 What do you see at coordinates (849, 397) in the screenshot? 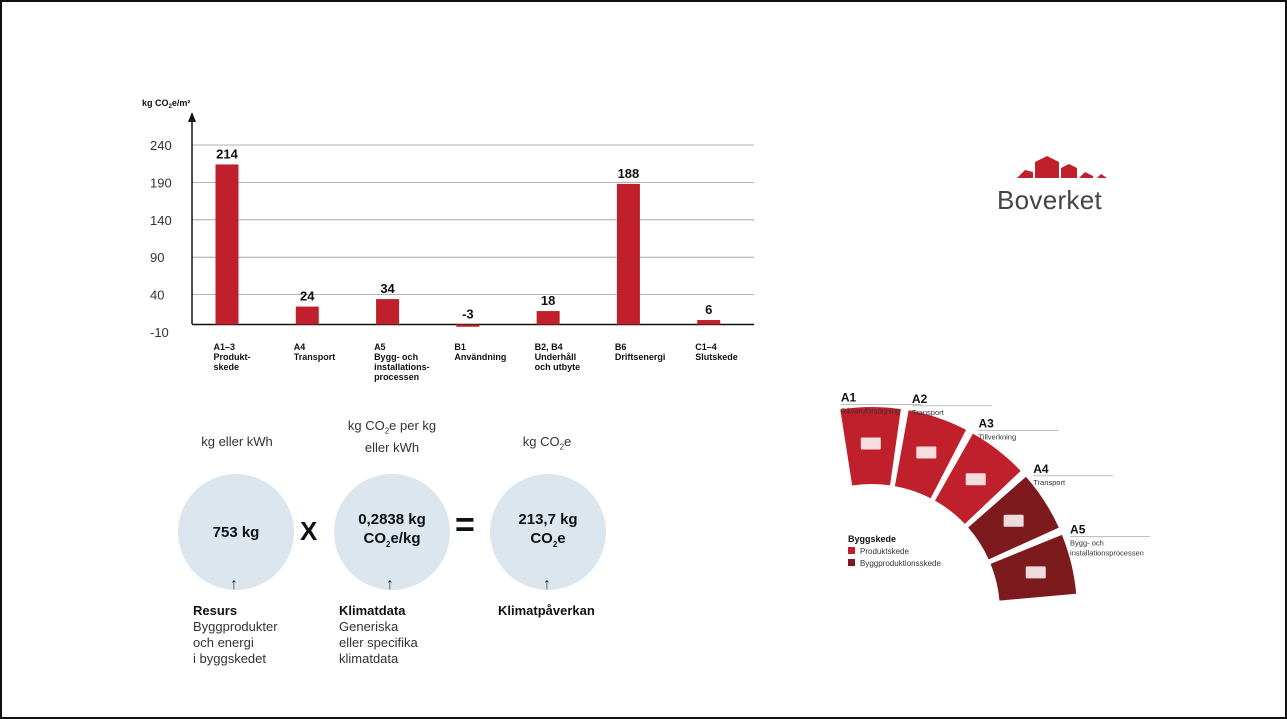
I see `stage-code: A1` at bounding box center [849, 397].